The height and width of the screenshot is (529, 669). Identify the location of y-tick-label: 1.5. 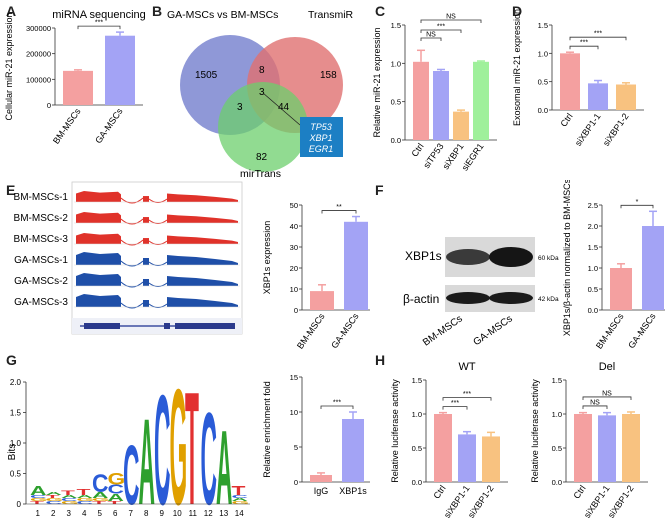
(396, 25).